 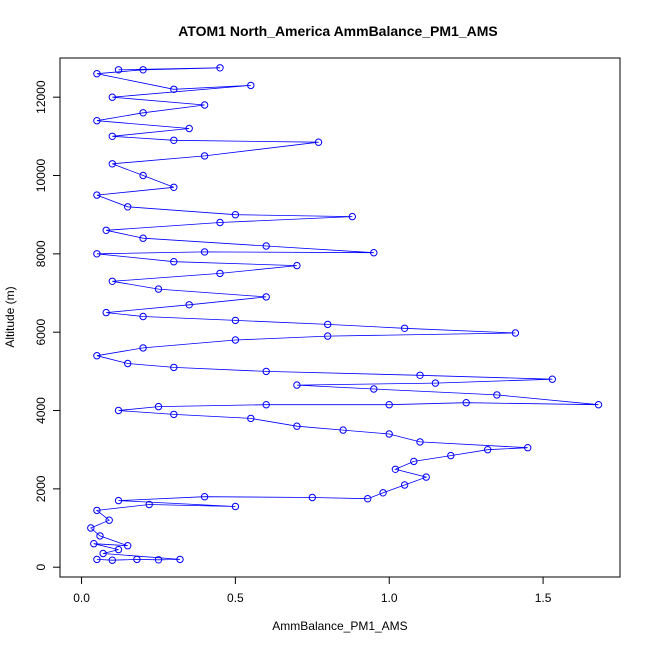 I want to click on x-tick-label: 1.5, so click(x=543, y=598).